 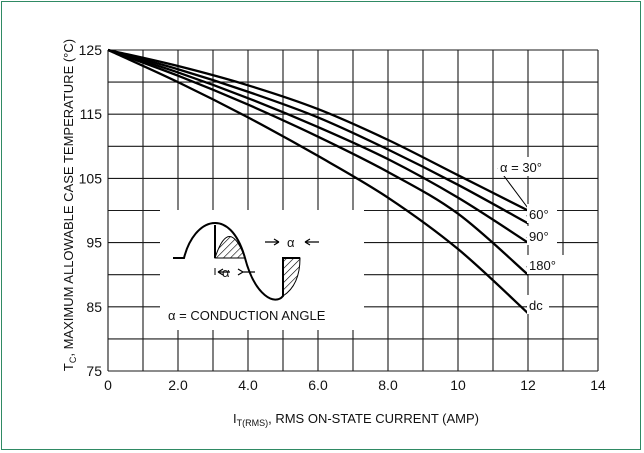 I want to click on x-tick-label: 8.0, so click(x=388, y=385).